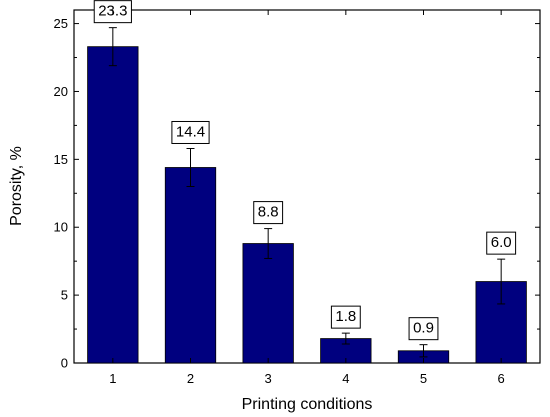 The image size is (550, 417). What do you see at coordinates (345, 198) in the screenshot?
I see `x-tick-4: 4` at bounding box center [345, 198].